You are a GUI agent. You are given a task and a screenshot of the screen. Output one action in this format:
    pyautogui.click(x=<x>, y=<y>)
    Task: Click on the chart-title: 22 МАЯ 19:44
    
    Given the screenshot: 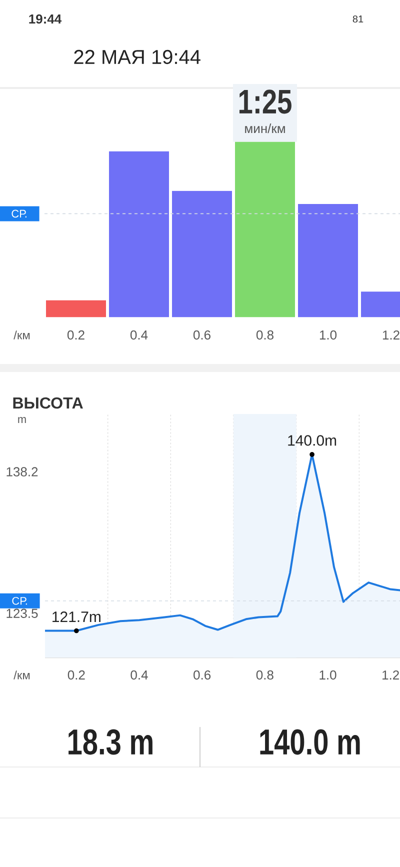 What is the action you would take?
    pyautogui.click(x=137, y=57)
    